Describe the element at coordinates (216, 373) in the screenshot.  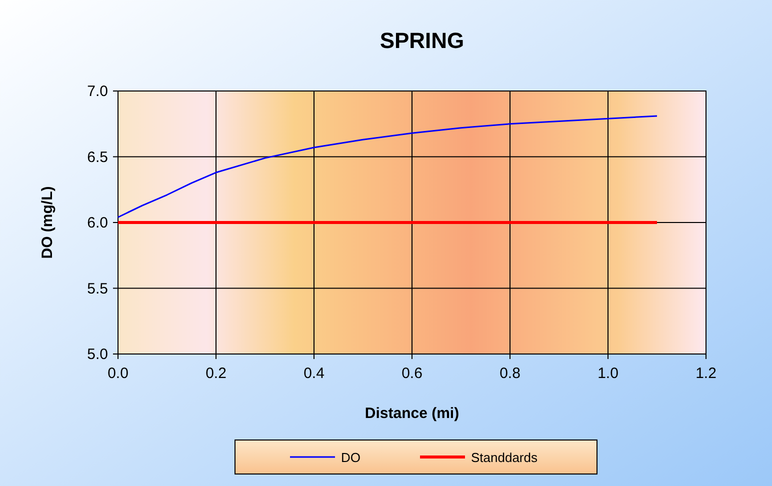
I see `x-tick-label: 0.2` at that location.